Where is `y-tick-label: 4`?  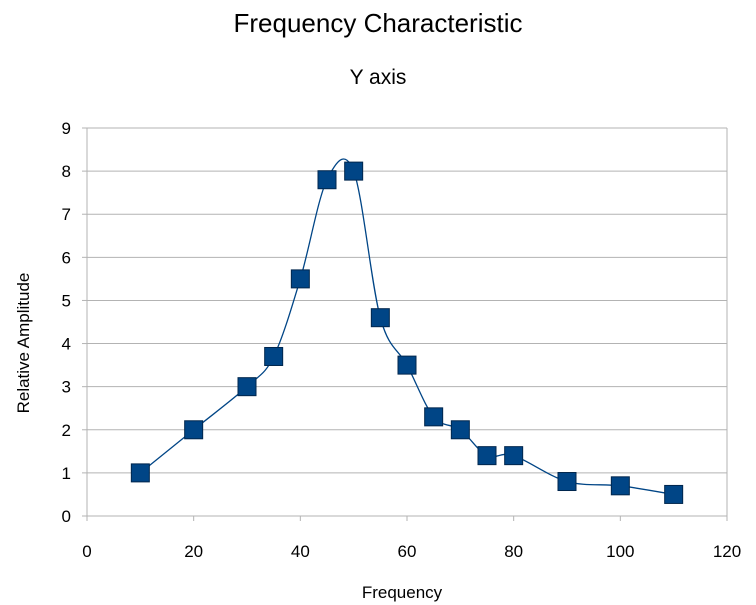 y-tick-label: 4 is located at coordinates (66, 344).